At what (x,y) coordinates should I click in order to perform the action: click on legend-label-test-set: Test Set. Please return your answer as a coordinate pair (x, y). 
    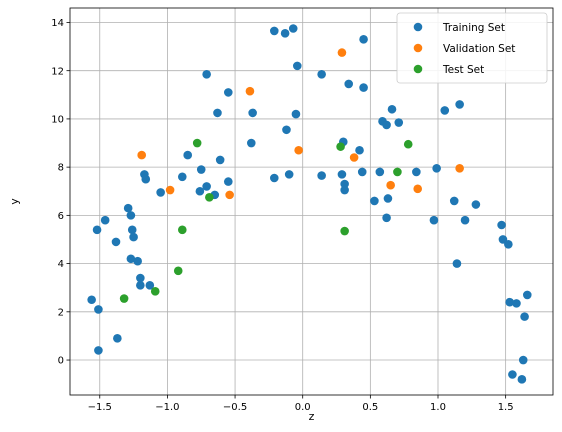
    Looking at the image, I should click on (463, 70).